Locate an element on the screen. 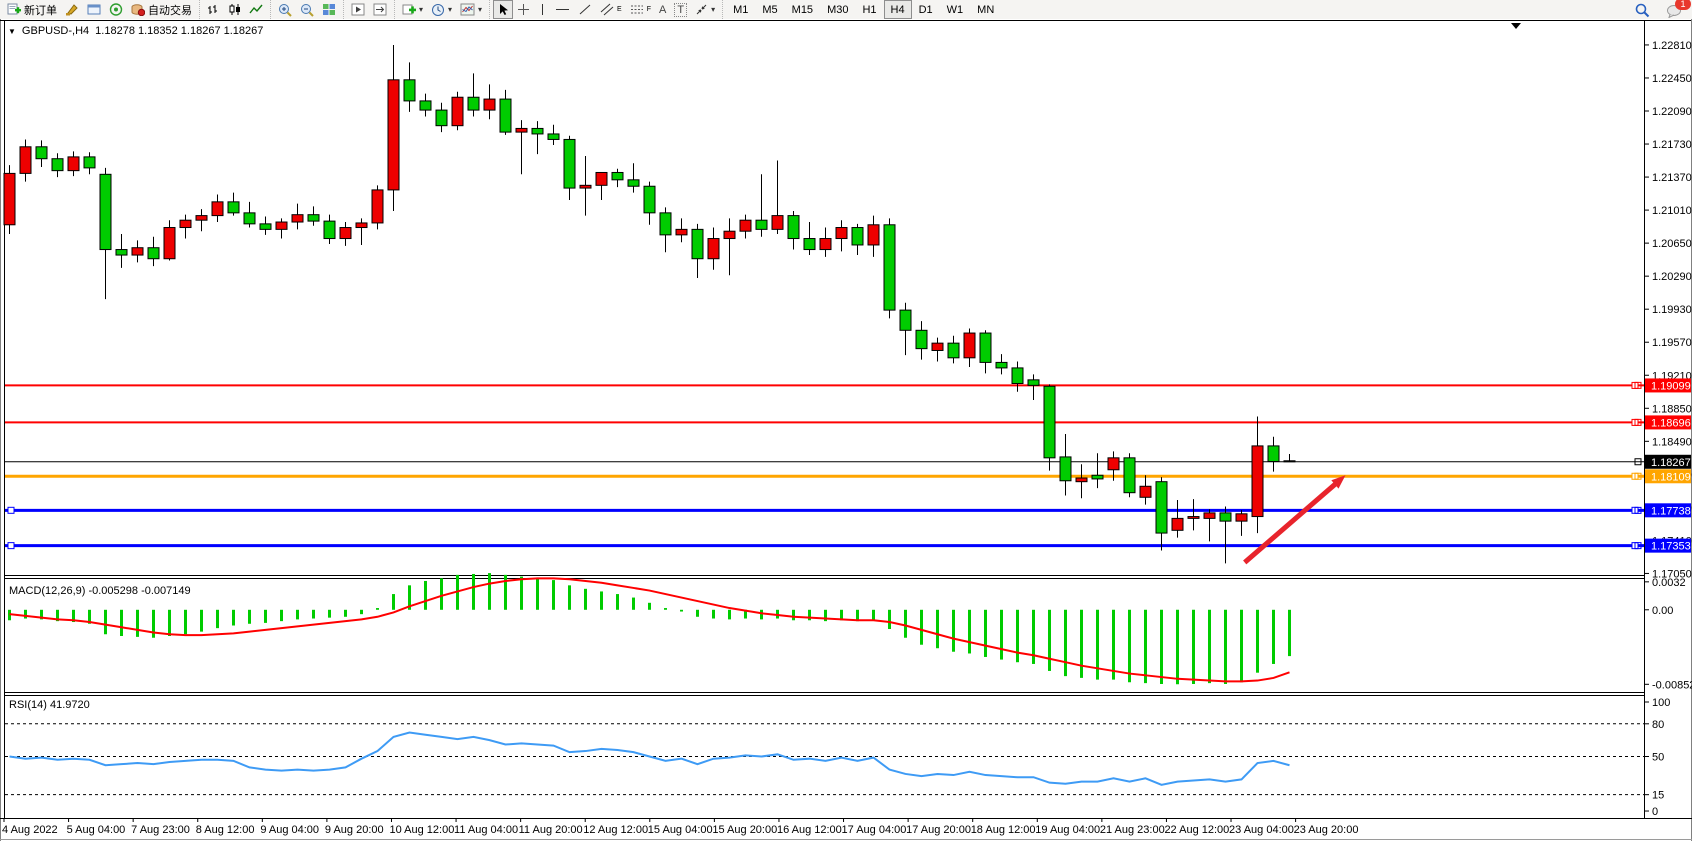  fibonacci-button: F is located at coordinates (640, 9).